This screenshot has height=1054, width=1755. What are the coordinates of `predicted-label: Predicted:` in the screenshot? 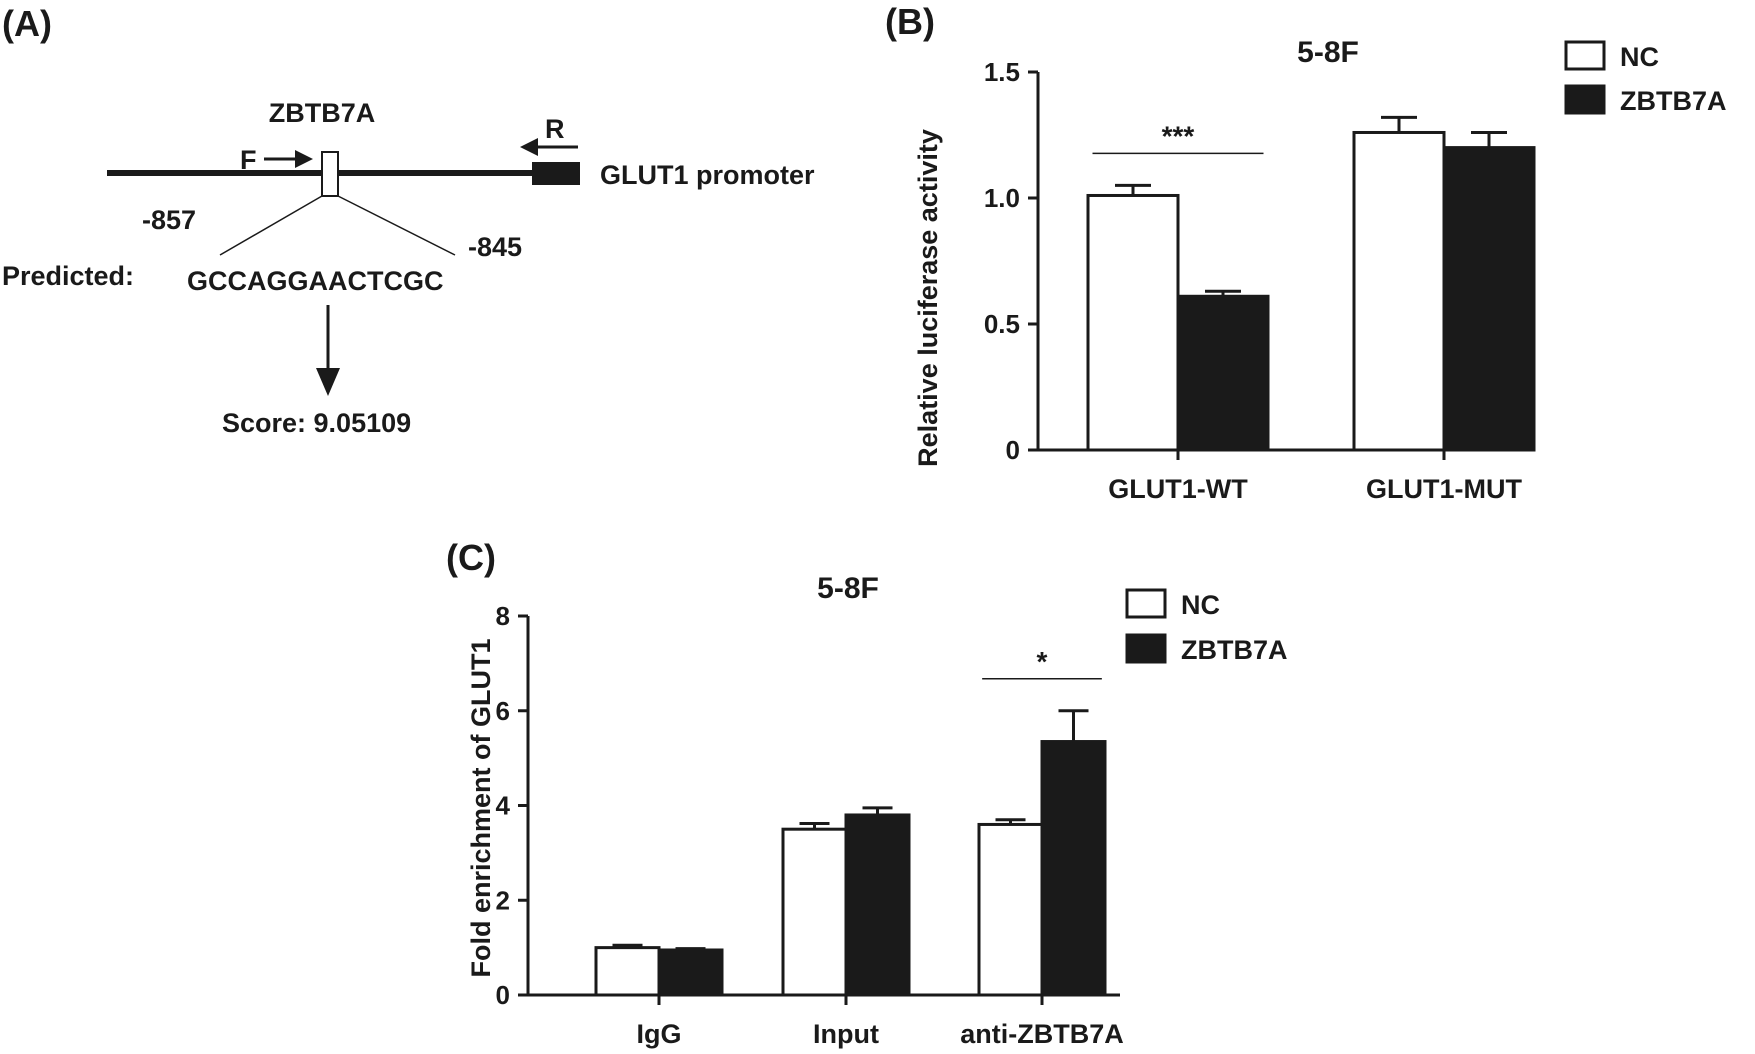 It's located at (68, 276).